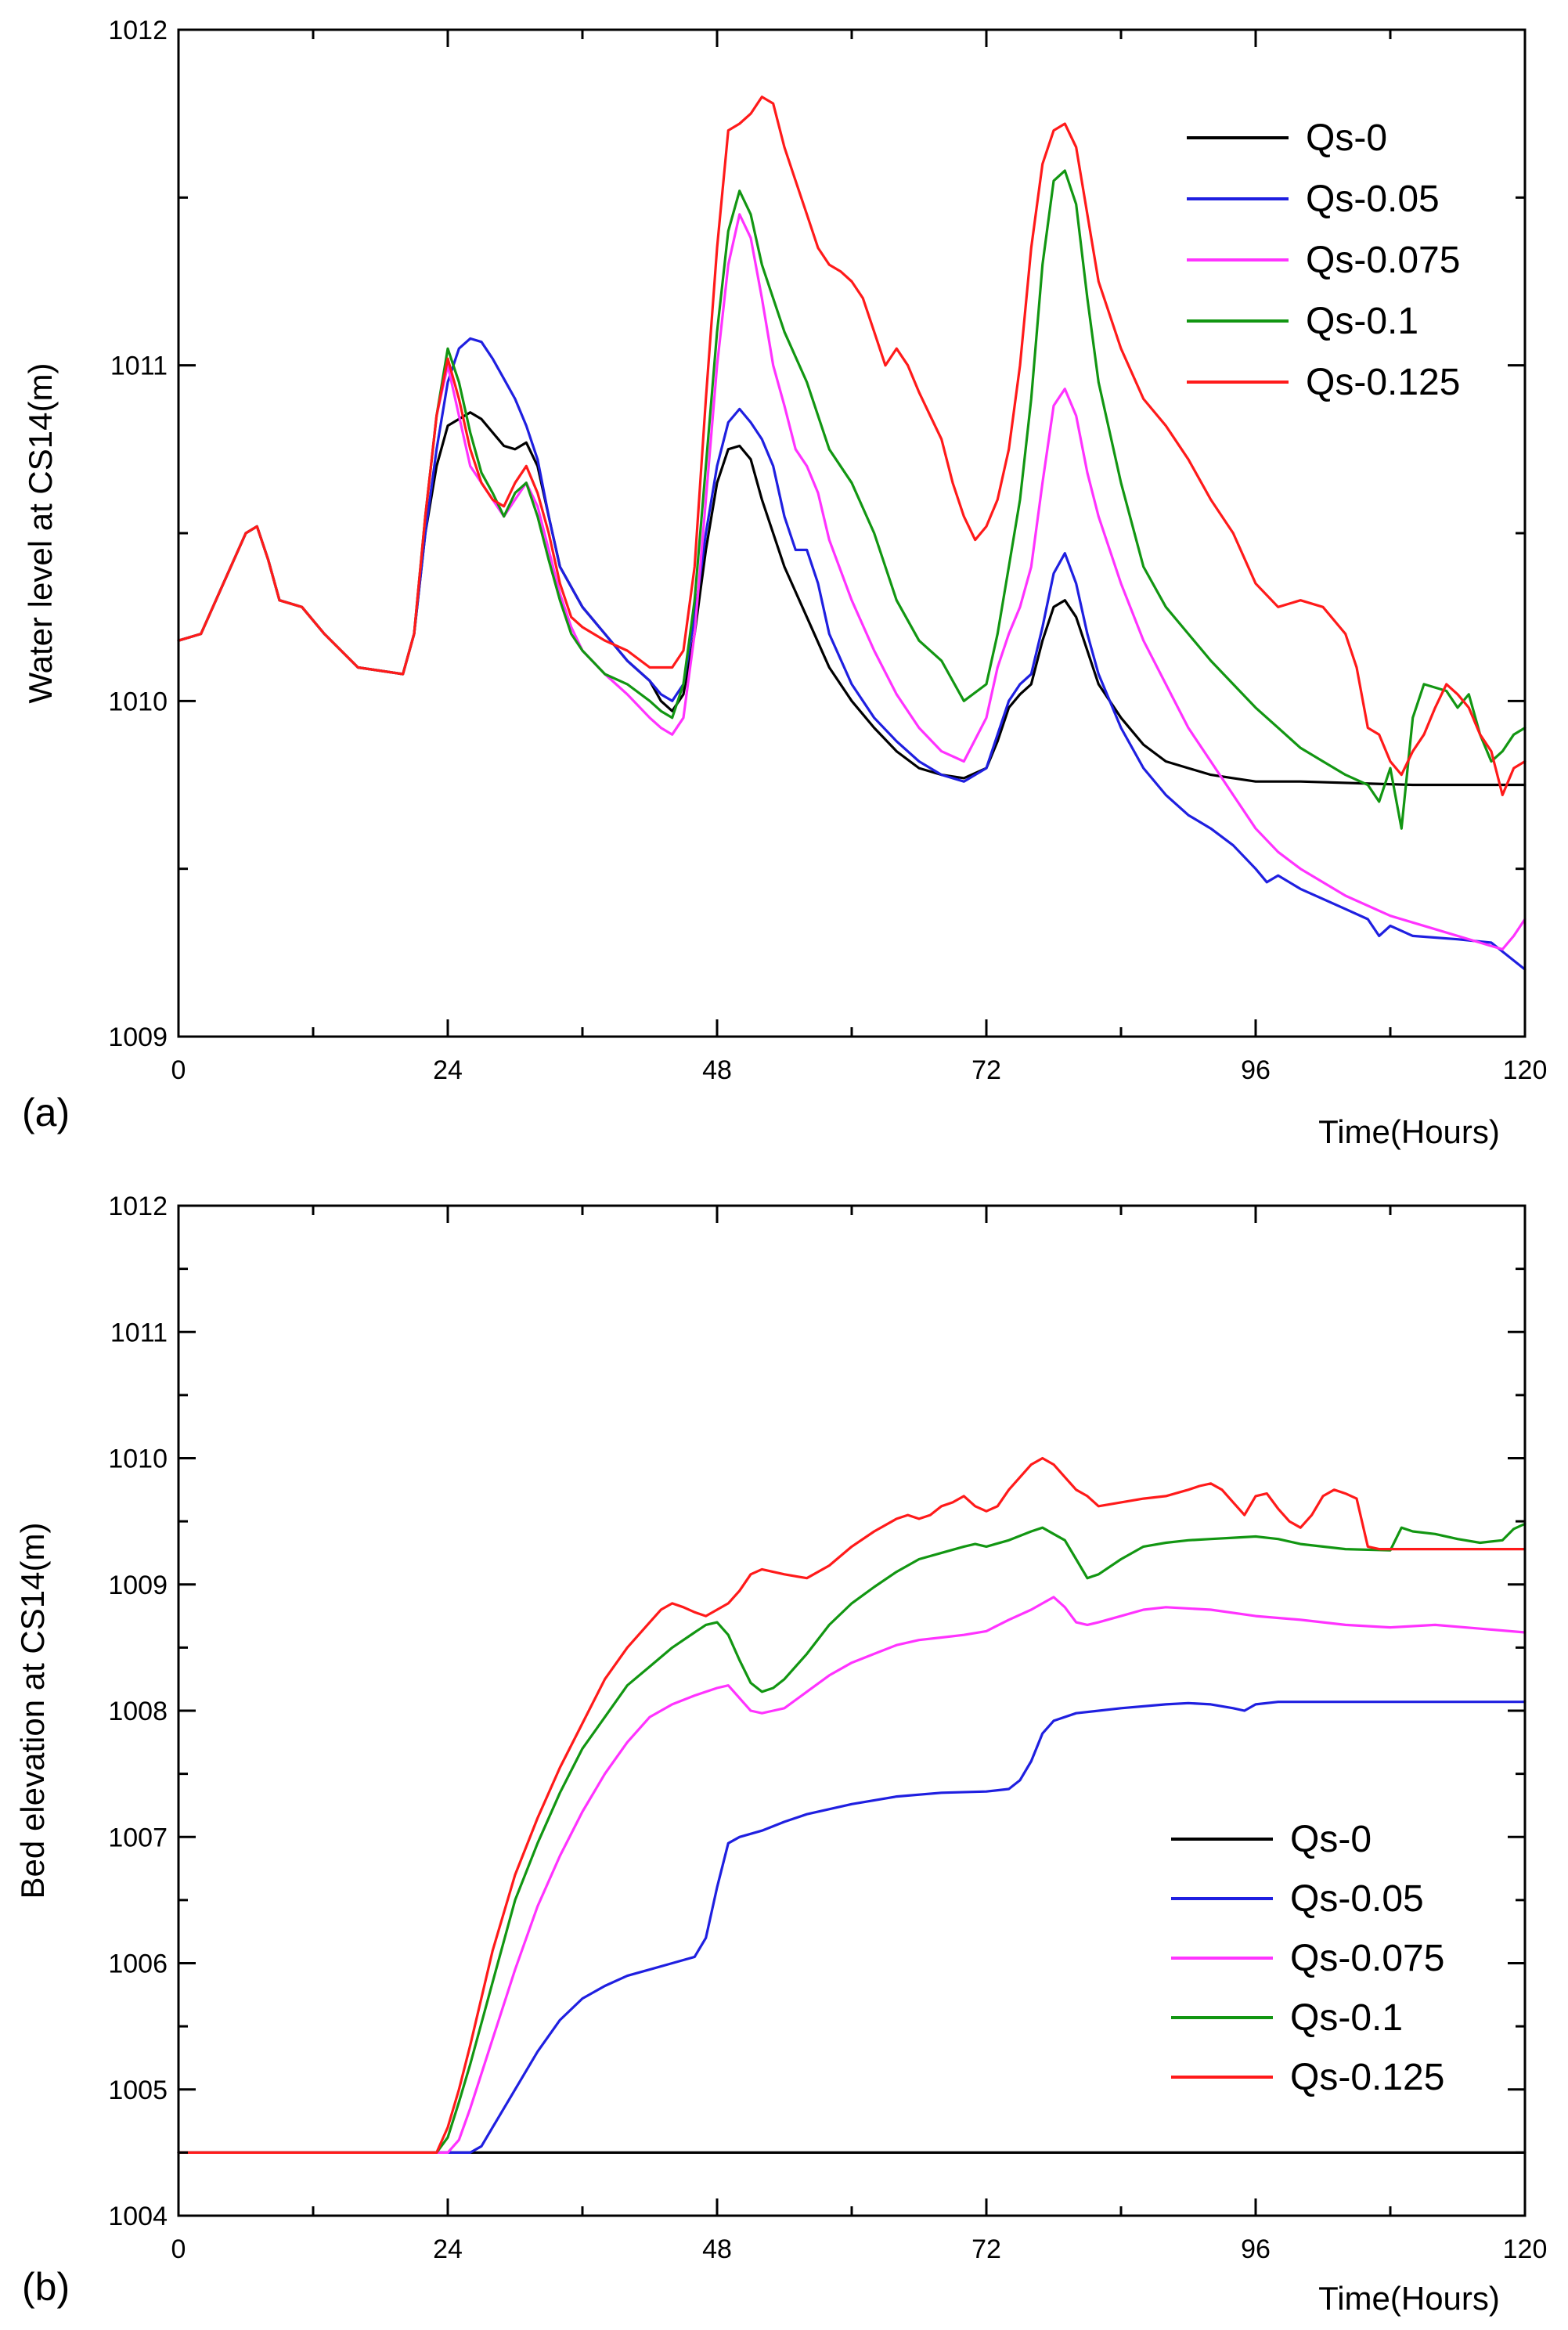  I want to click on panel-b-legend-label-qs-0: Qs-0, so click(1331, 1839).